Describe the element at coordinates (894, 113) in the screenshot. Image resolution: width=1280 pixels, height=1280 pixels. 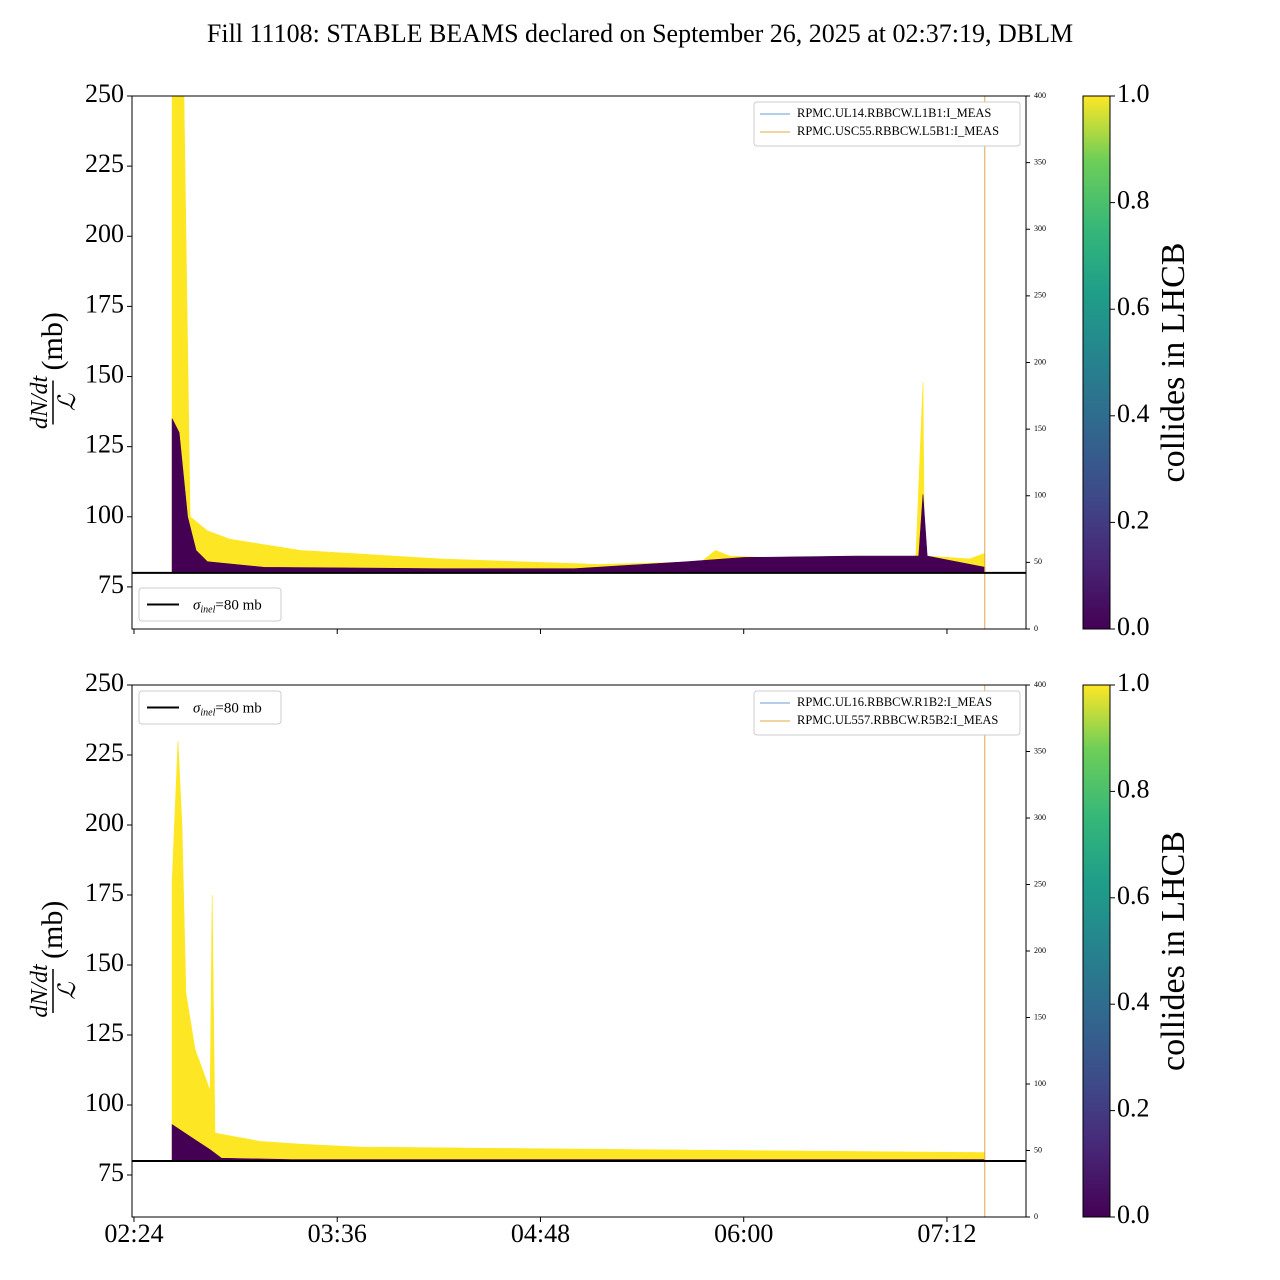
I see `legend-label: RPMC.UL14.RBBCW.L1B1:I_MEAS` at that location.